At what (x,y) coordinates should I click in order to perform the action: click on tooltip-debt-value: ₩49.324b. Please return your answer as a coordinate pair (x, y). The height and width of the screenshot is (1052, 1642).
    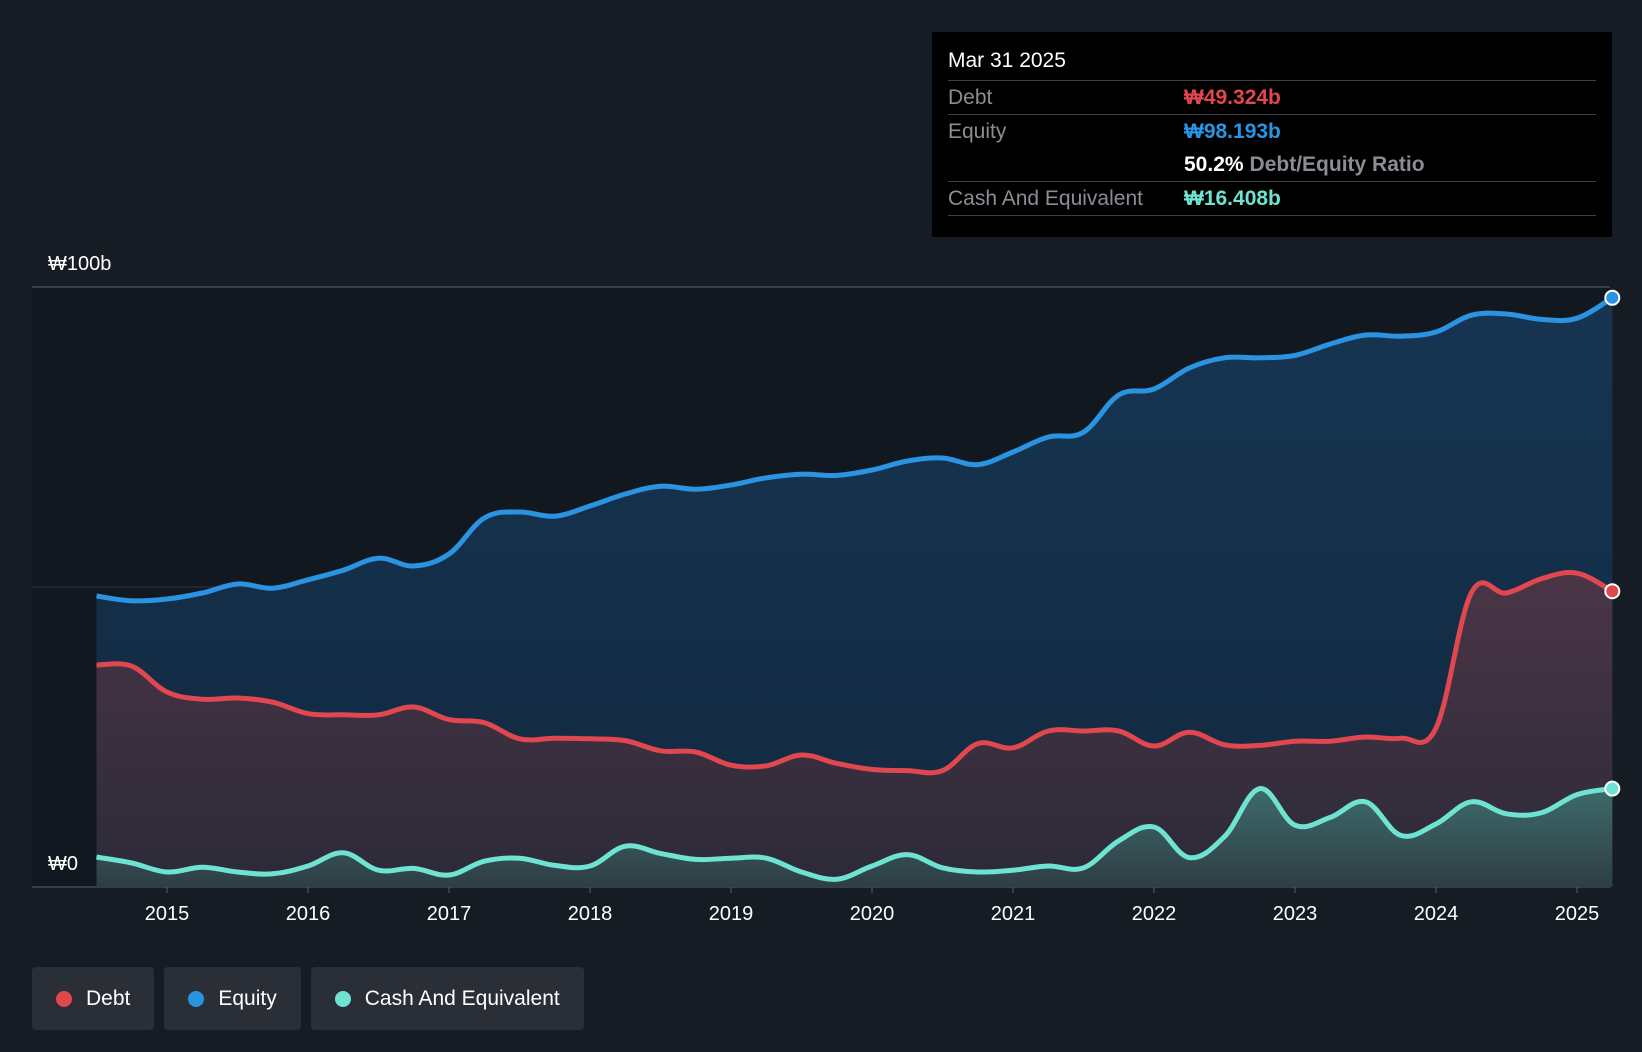
    Looking at the image, I should click on (1232, 97).